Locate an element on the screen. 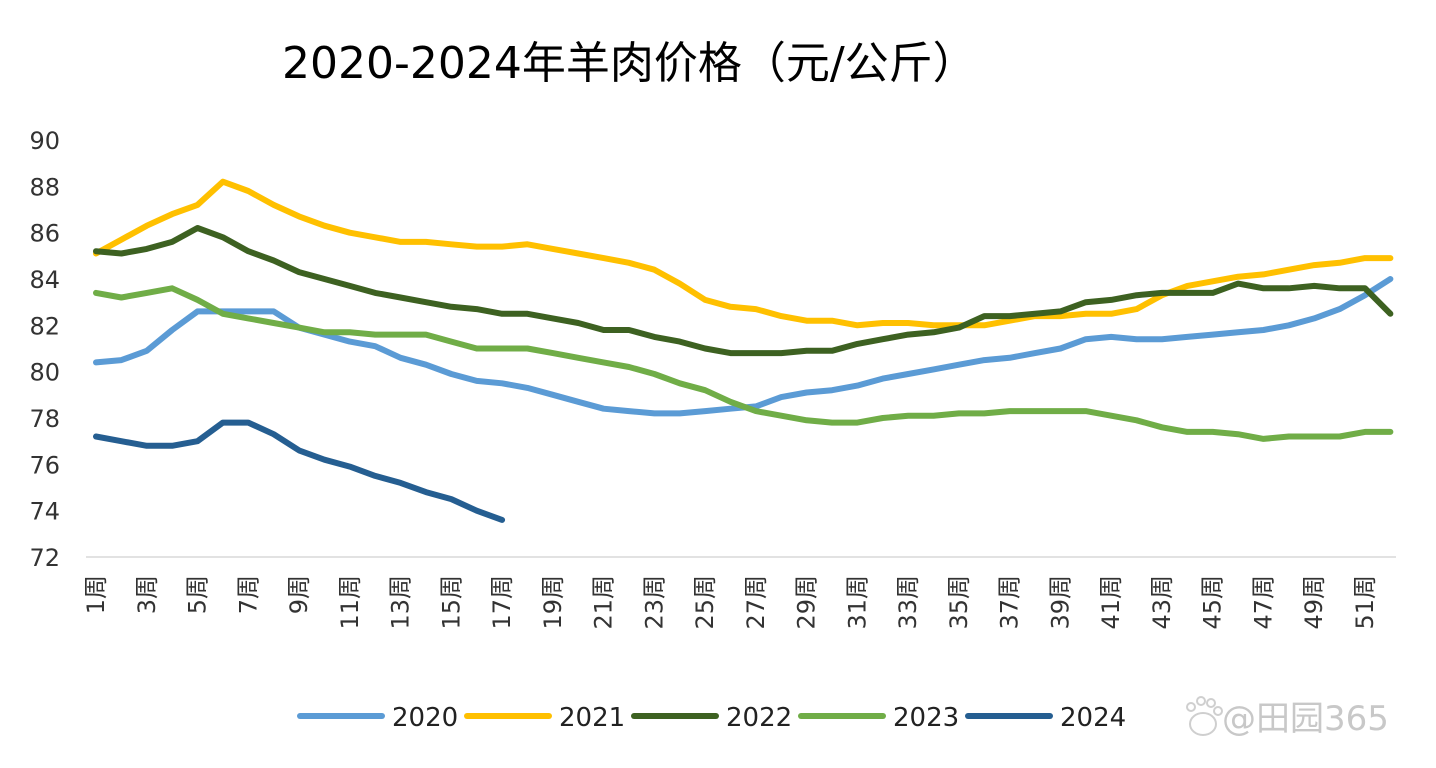  legend-label: 2021 is located at coordinates (592, 718).